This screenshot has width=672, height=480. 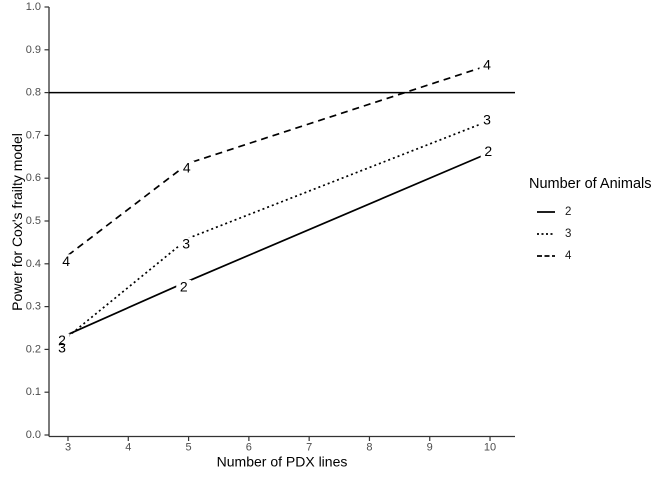 I want to click on y-tick-label: 0.7, so click(x=33, y=135).